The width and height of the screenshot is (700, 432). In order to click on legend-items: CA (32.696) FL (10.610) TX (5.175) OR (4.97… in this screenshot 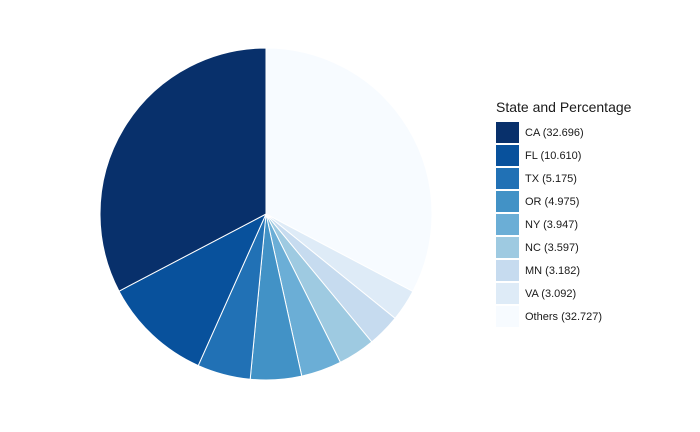, I will do `click(563, 224)`.